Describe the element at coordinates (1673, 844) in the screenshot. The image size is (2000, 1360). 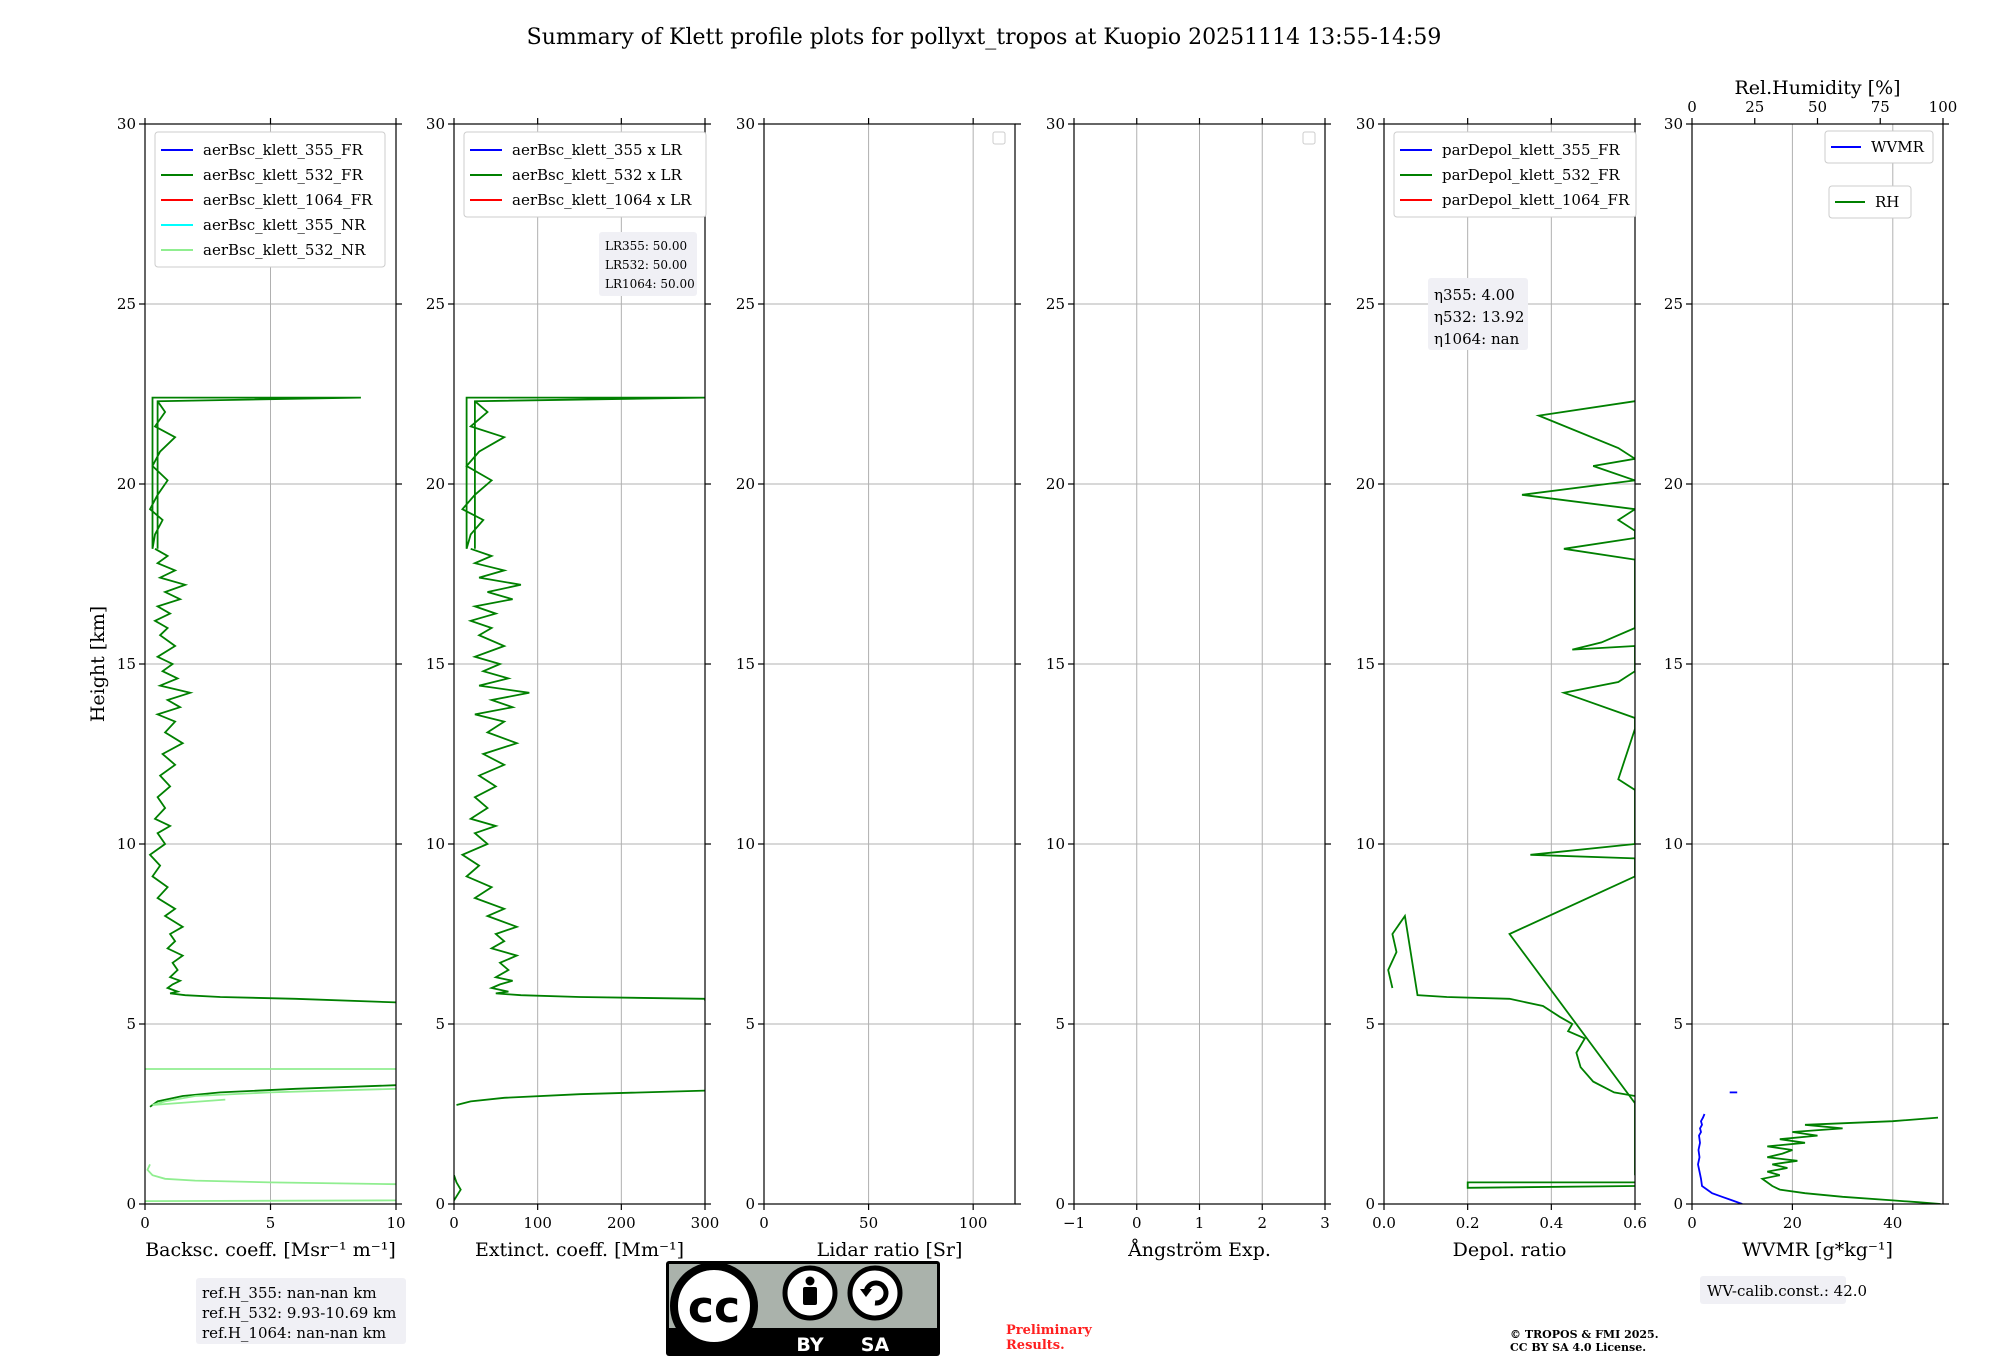
I see `ytick-label-wv-2: 10` at that location.